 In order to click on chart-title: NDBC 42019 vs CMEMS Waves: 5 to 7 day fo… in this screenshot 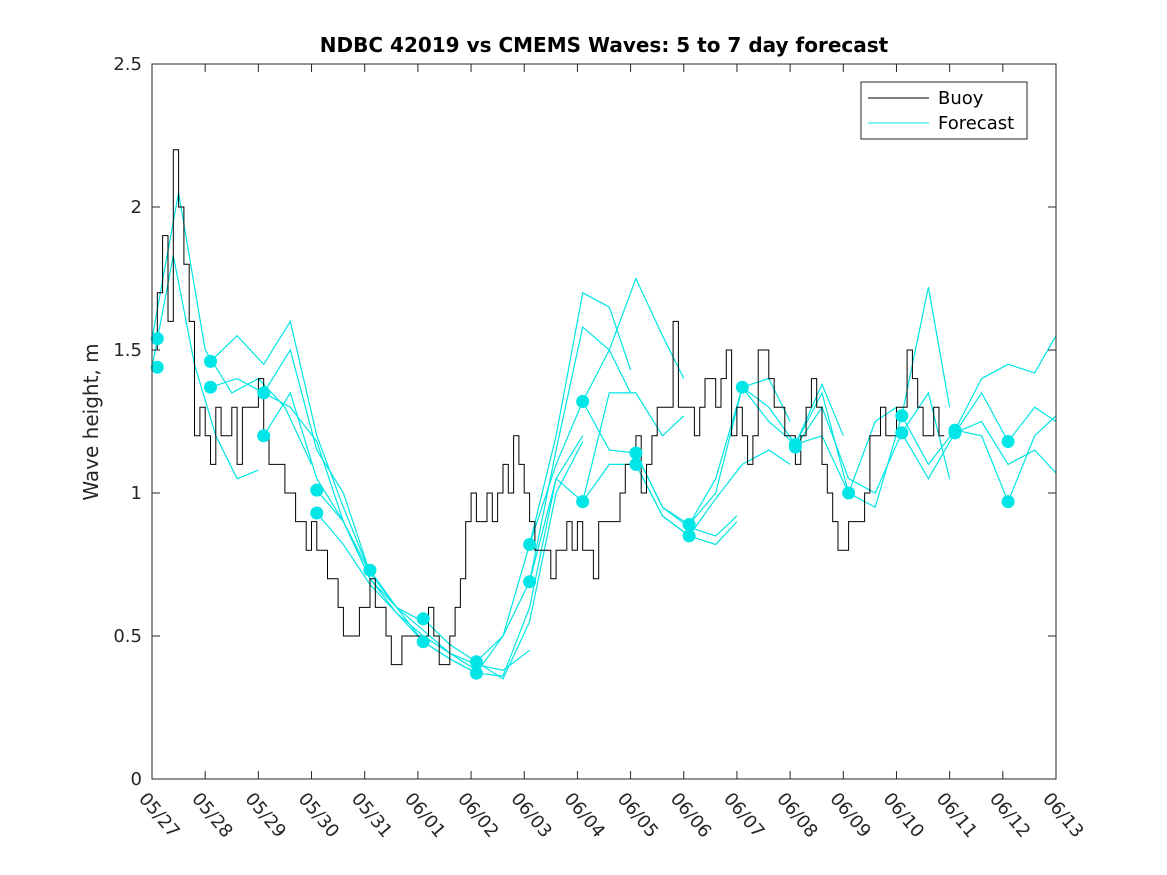, I will do `click(604, 45)`.